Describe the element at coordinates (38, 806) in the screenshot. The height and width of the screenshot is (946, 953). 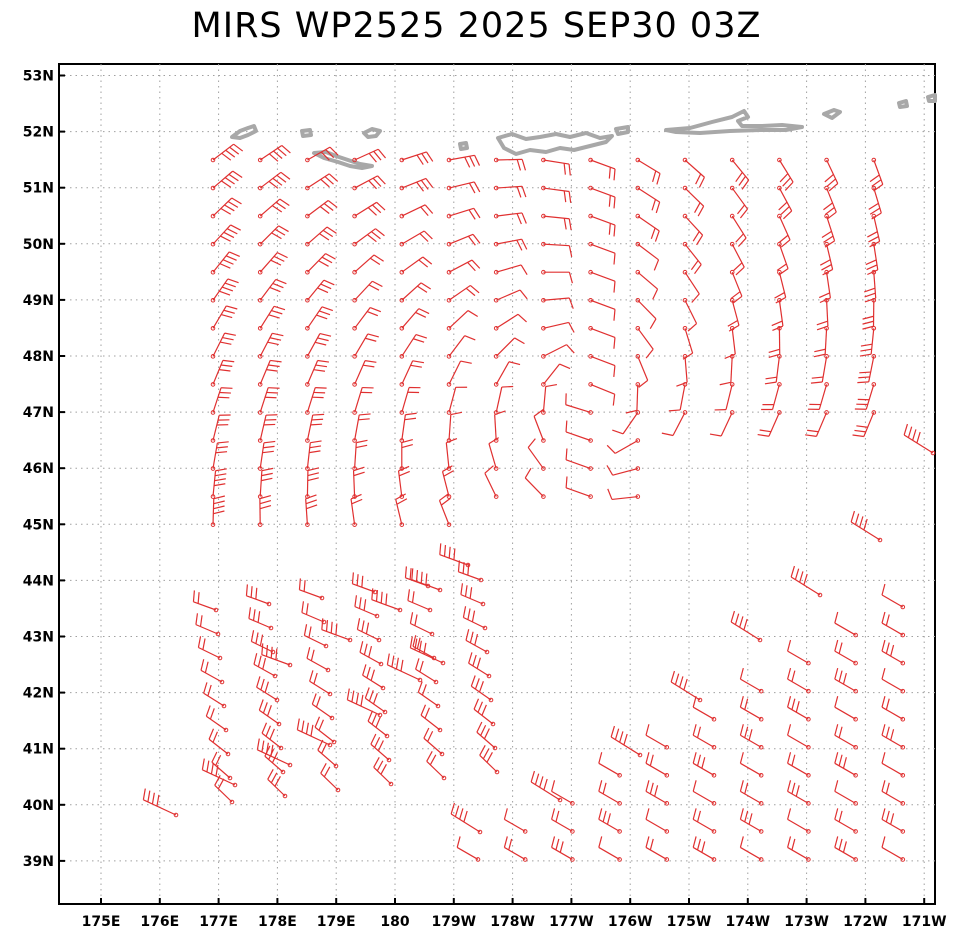
I see `lat-label: 40N` at that location.